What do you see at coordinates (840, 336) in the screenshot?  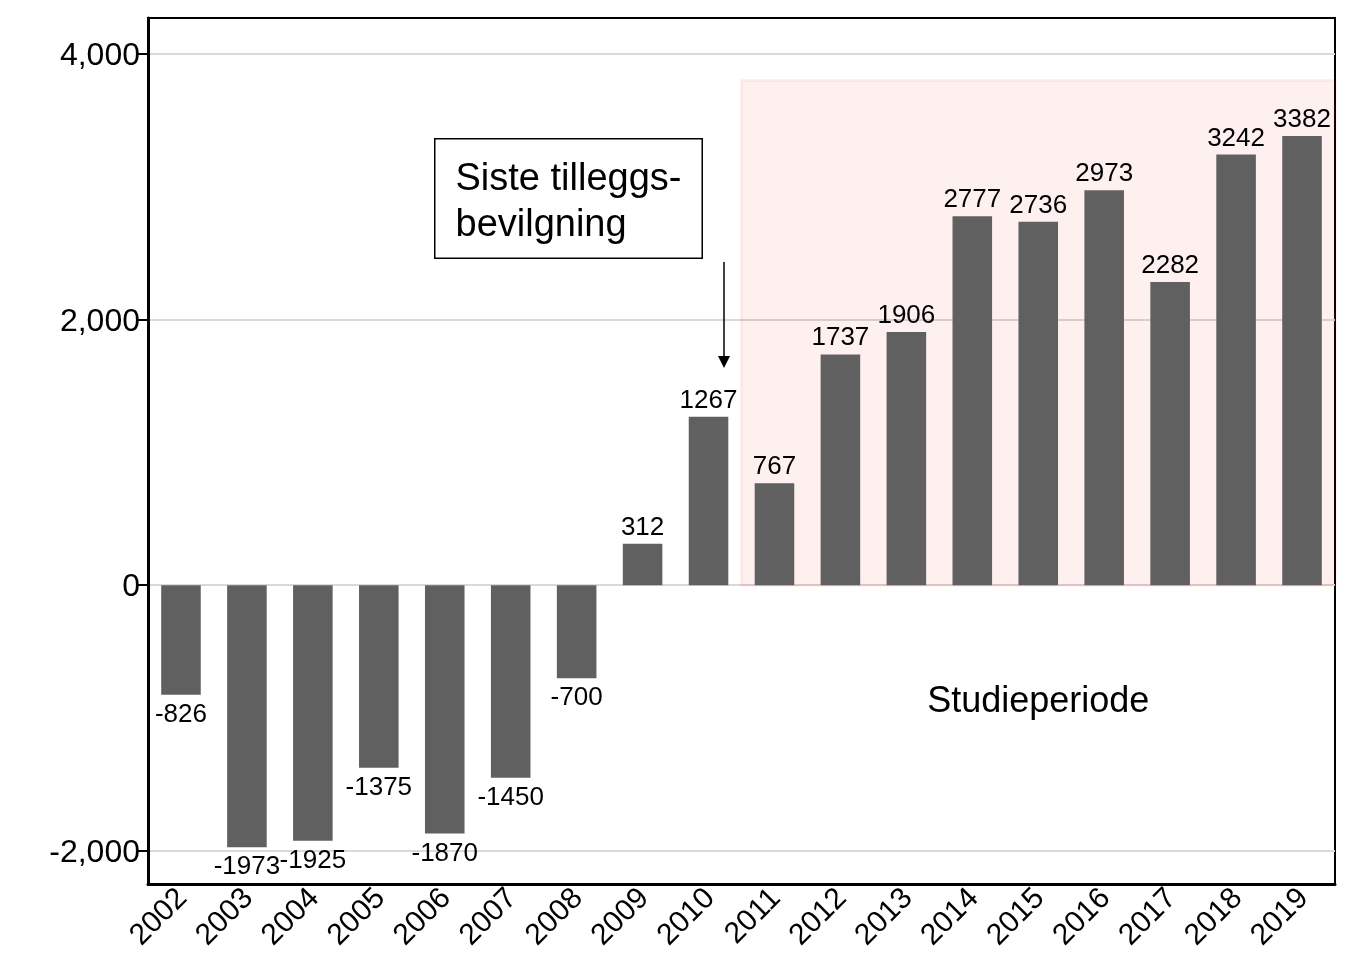 I see `data-label: 1737` at bounding box center [840, 336].